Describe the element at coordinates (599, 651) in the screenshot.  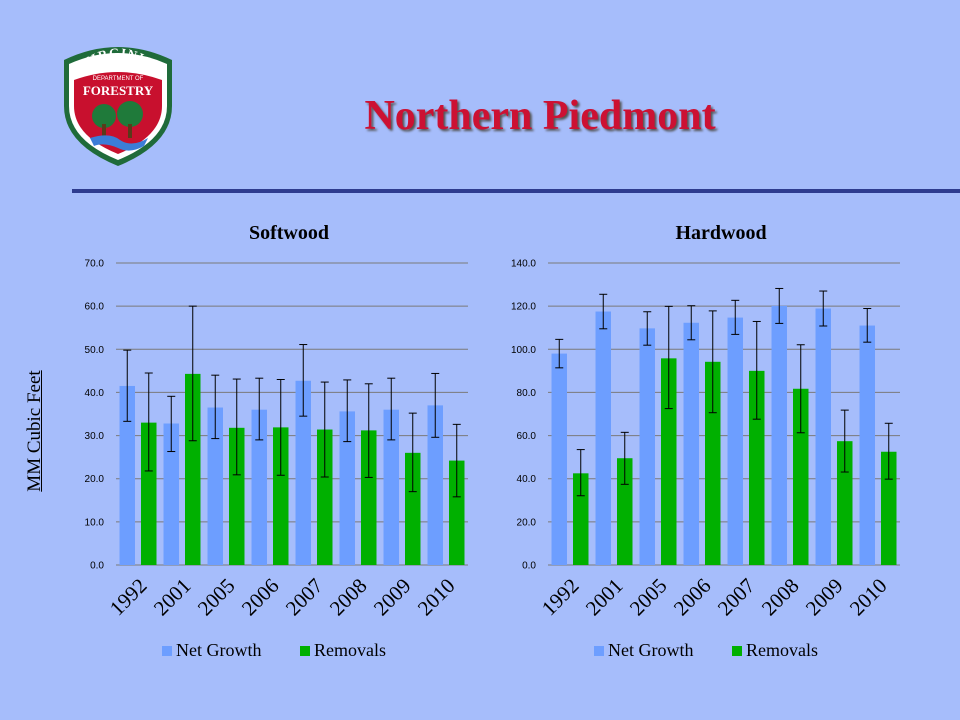
I see `hardwood-legend-swatch-net-growth` at that location.